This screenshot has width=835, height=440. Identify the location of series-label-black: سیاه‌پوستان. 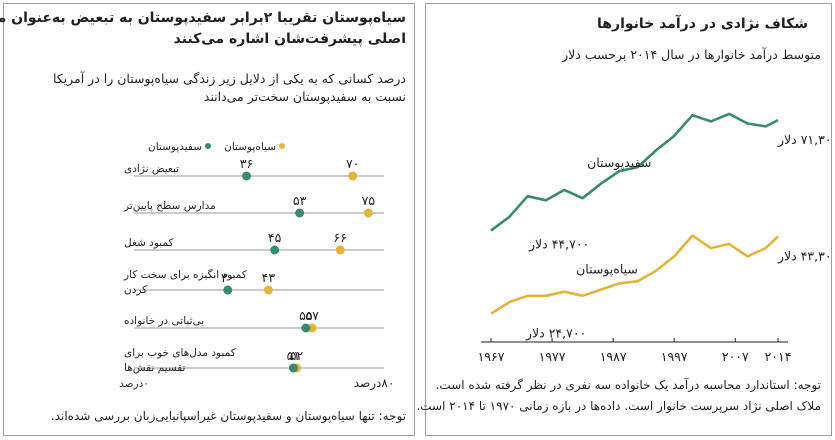
(607, 269).